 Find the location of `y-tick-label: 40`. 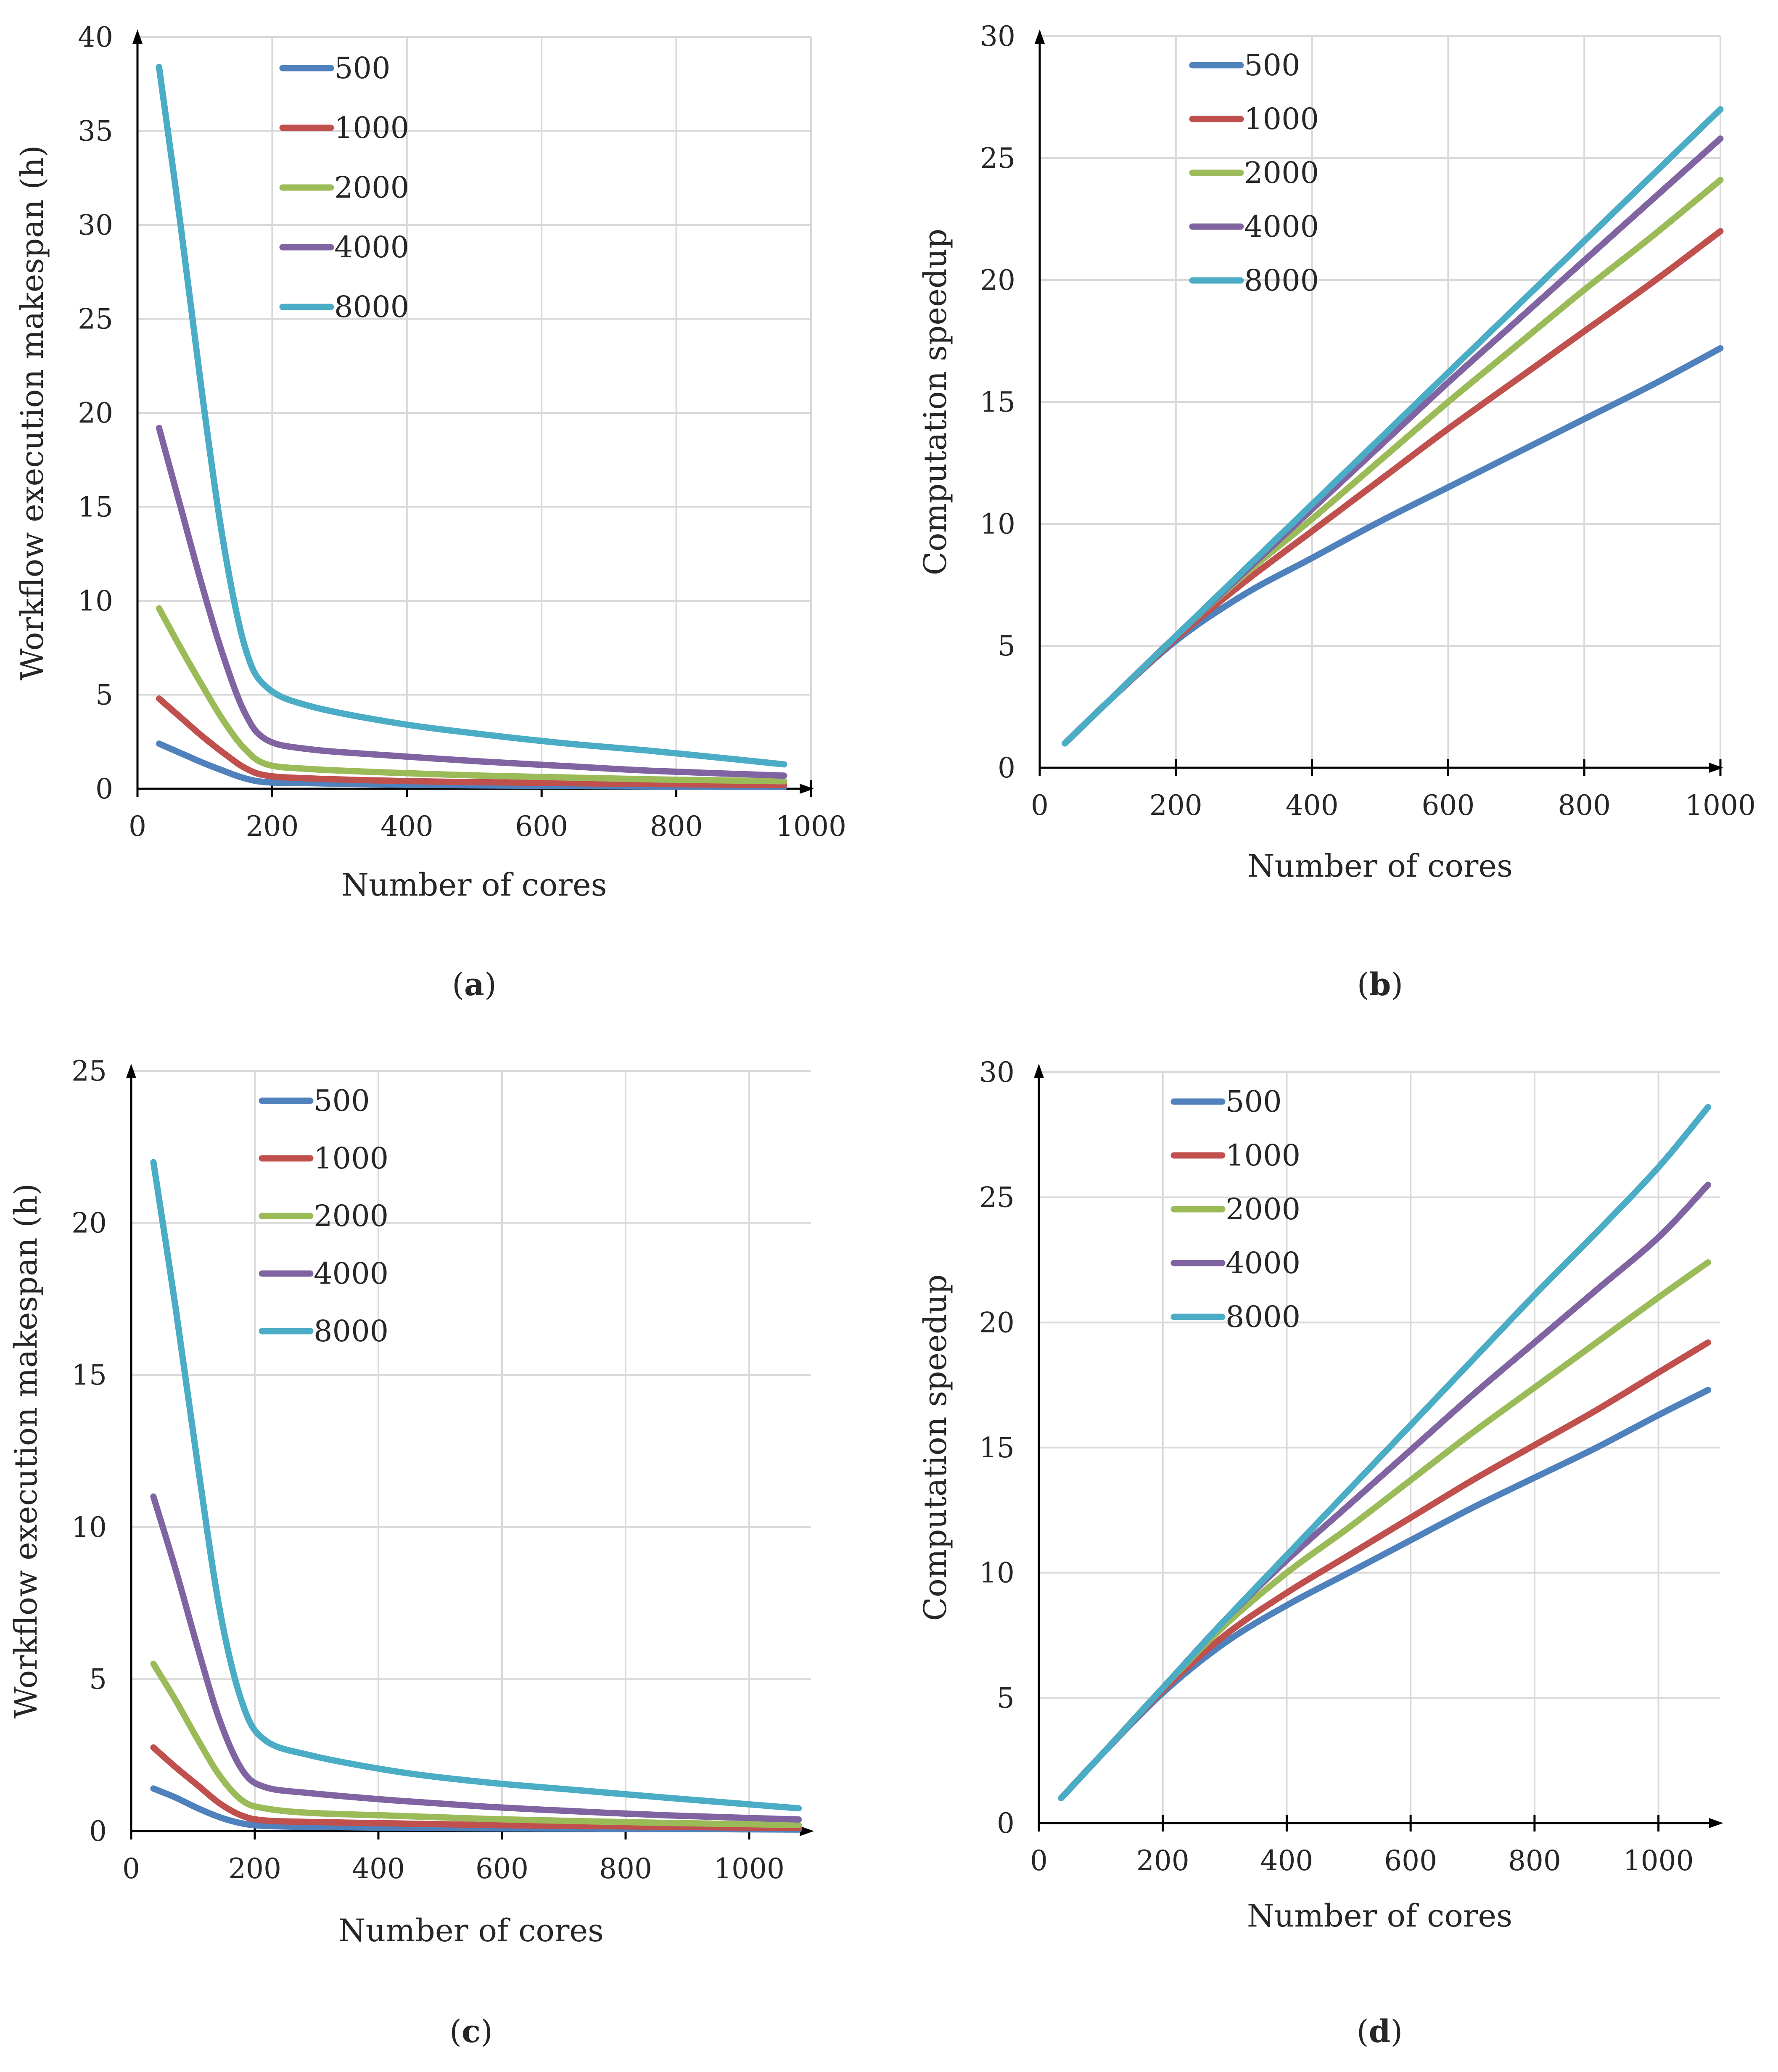

y-tick-label: 40 is located at coordinates (95, 37).